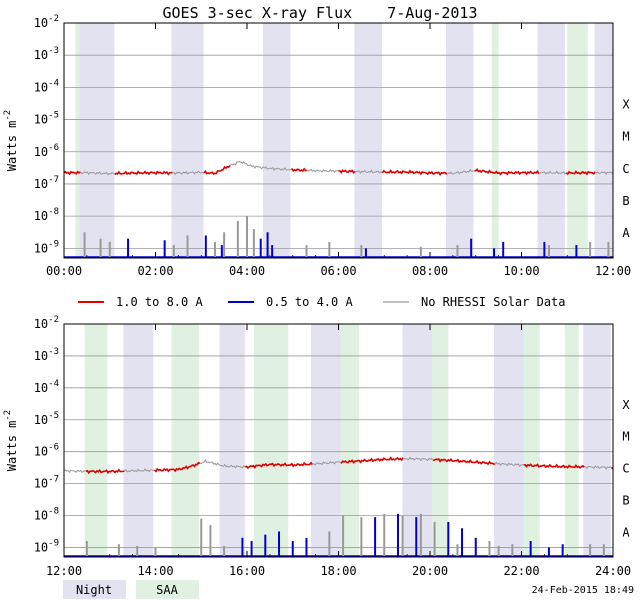 This screenshot has width=640, height=600. What do you see at coordinates (8, 415) in the screenshot?
I see `y-axis-label-exp: -2` at bounding box center [8, 415].